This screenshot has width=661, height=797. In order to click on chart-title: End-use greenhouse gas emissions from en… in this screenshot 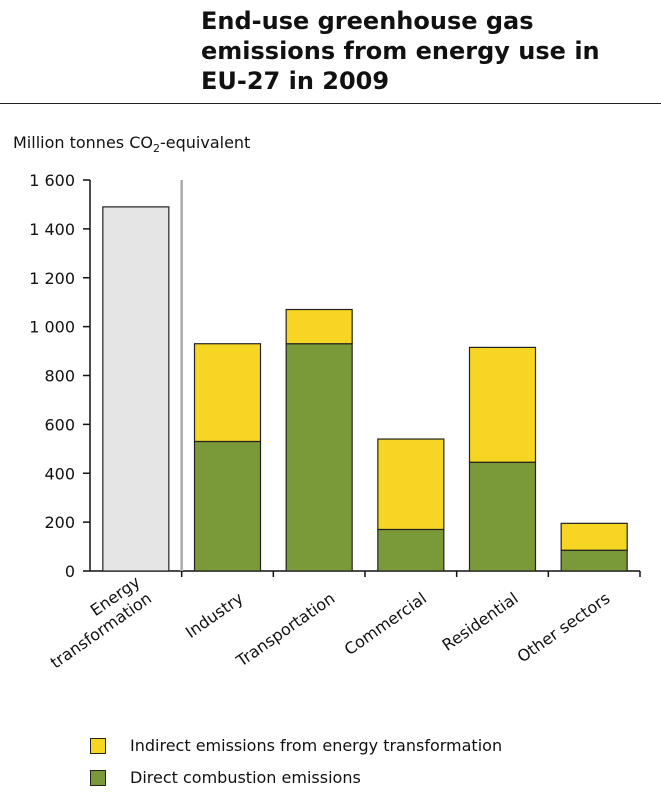, I will do `click(426, 51)`.